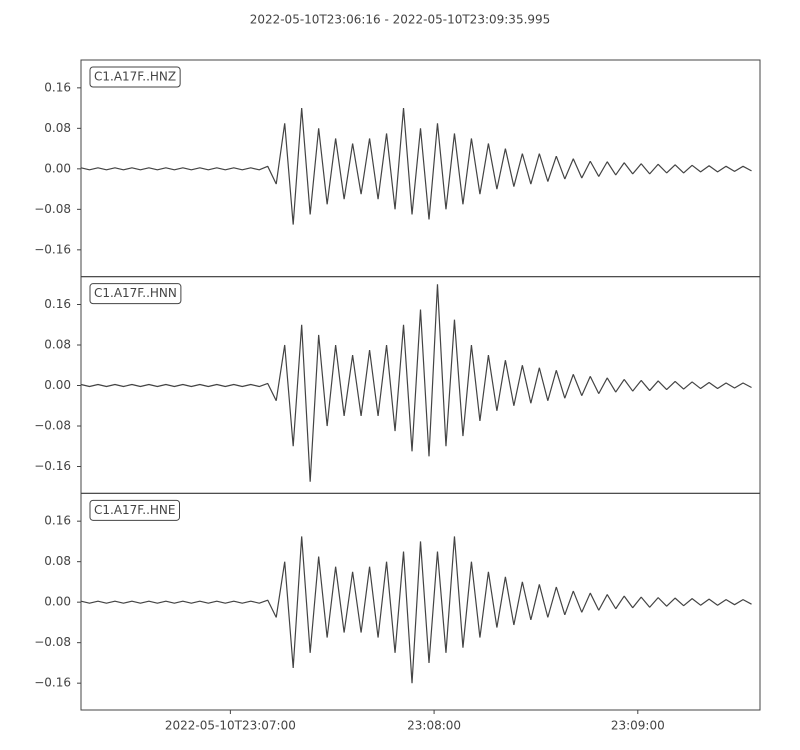 The image size is (800, 750). Describe the element at coordinates (434, 726) in the screenshot. I see `x-tick-label: 23:08:00` at that location.